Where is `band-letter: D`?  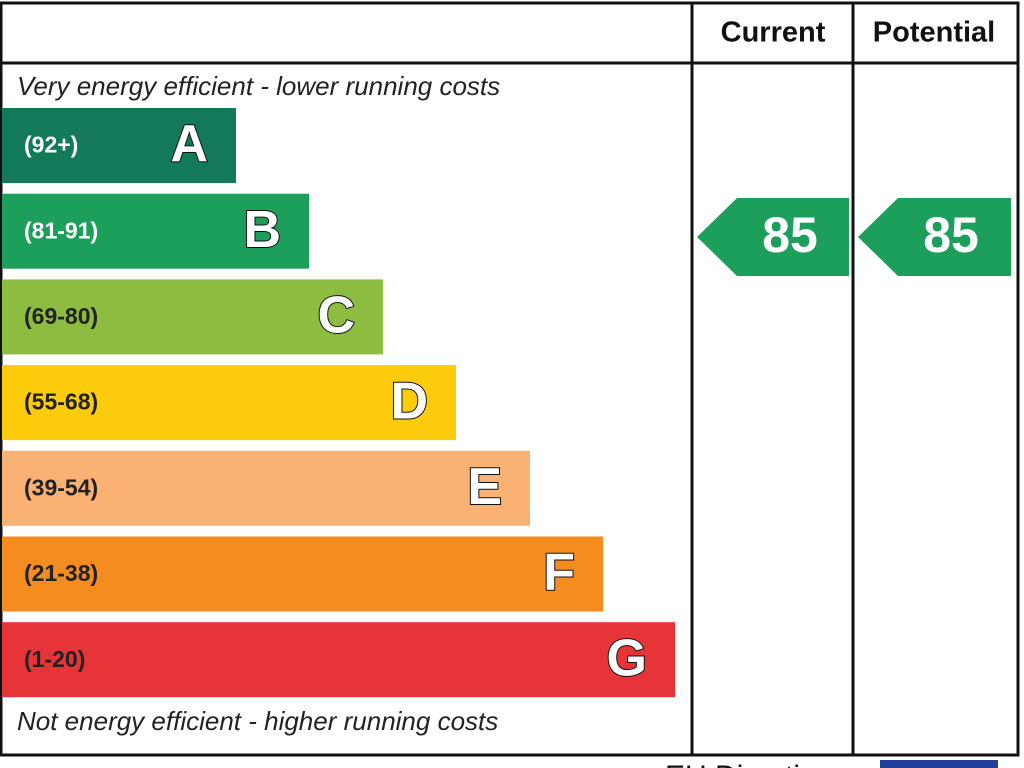 band-letter: D is located at coordinates (409, 401).